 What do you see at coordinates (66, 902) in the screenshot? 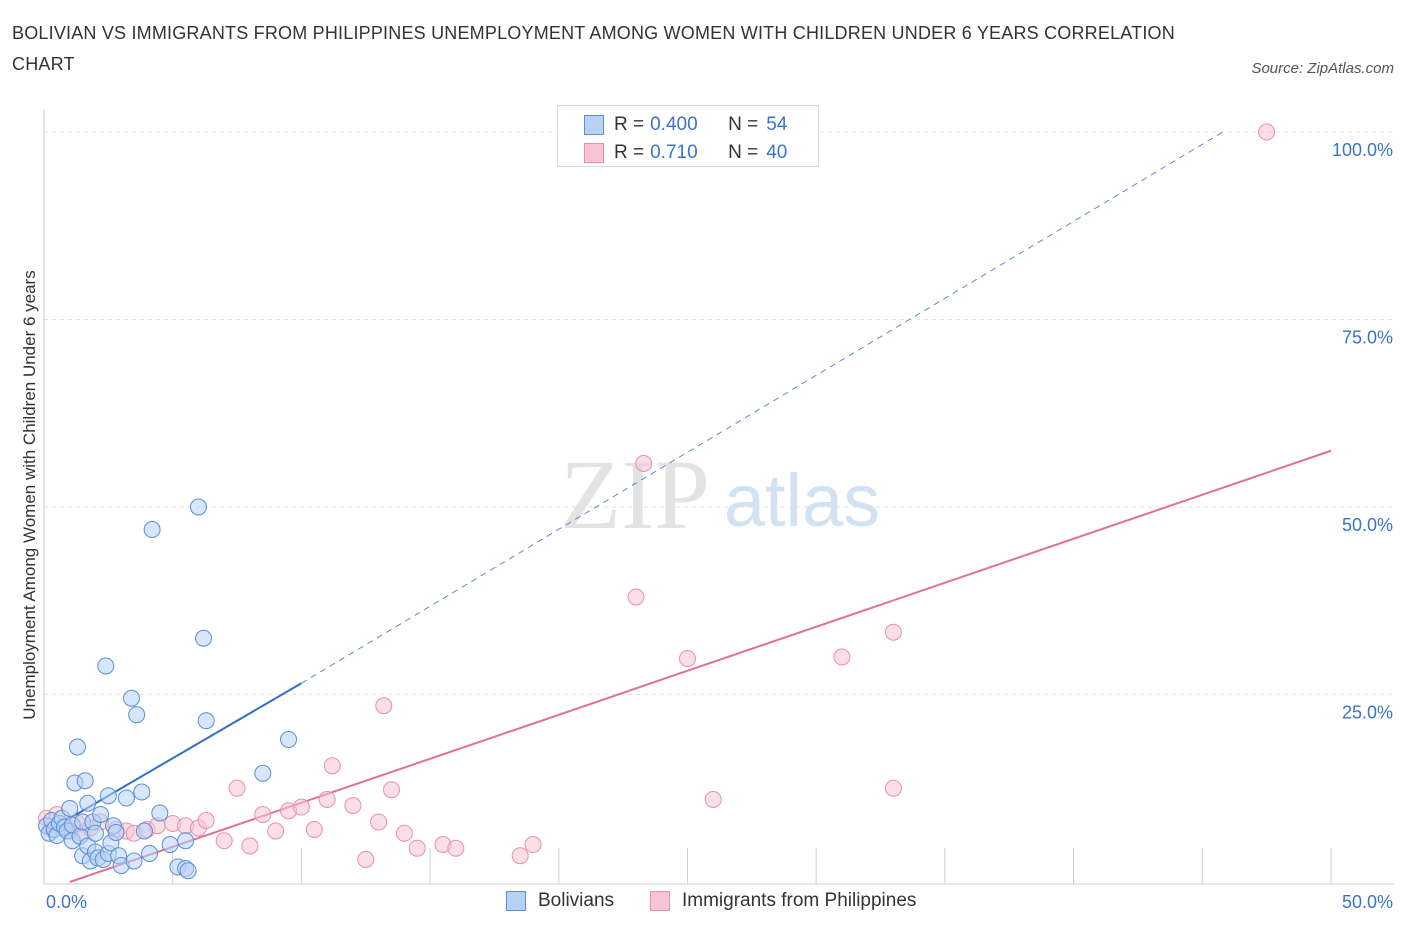
I see `x-tick-label: 0.0%` at bounding box center [66, 902].